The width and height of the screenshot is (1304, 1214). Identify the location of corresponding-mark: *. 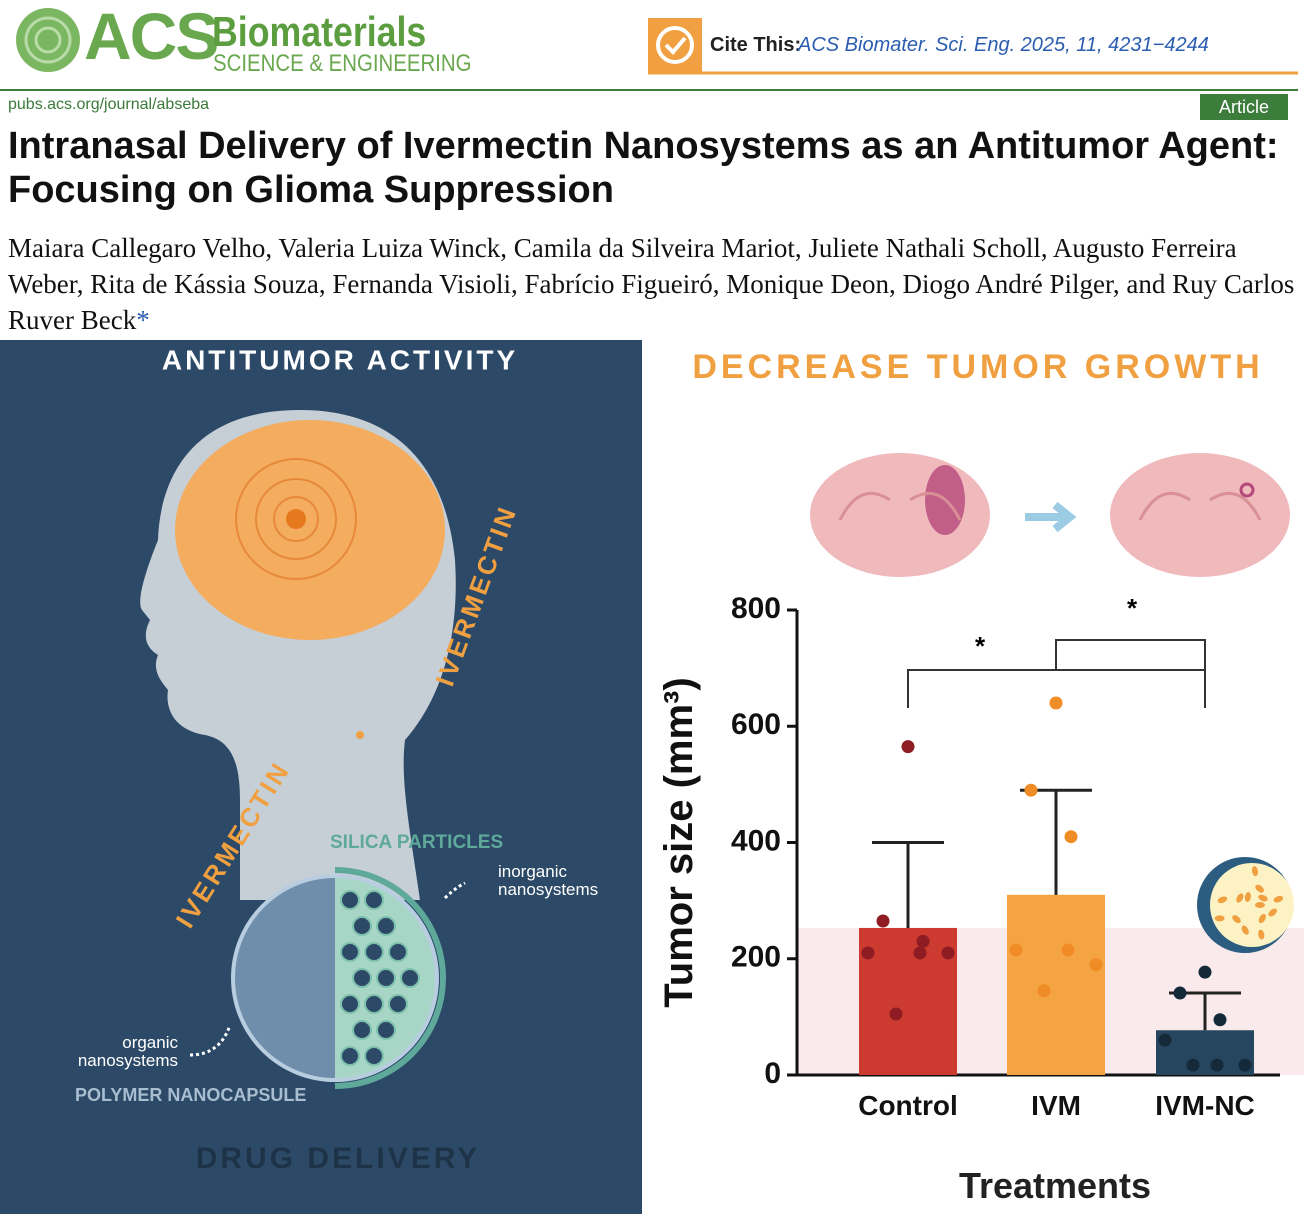
(143, 320).